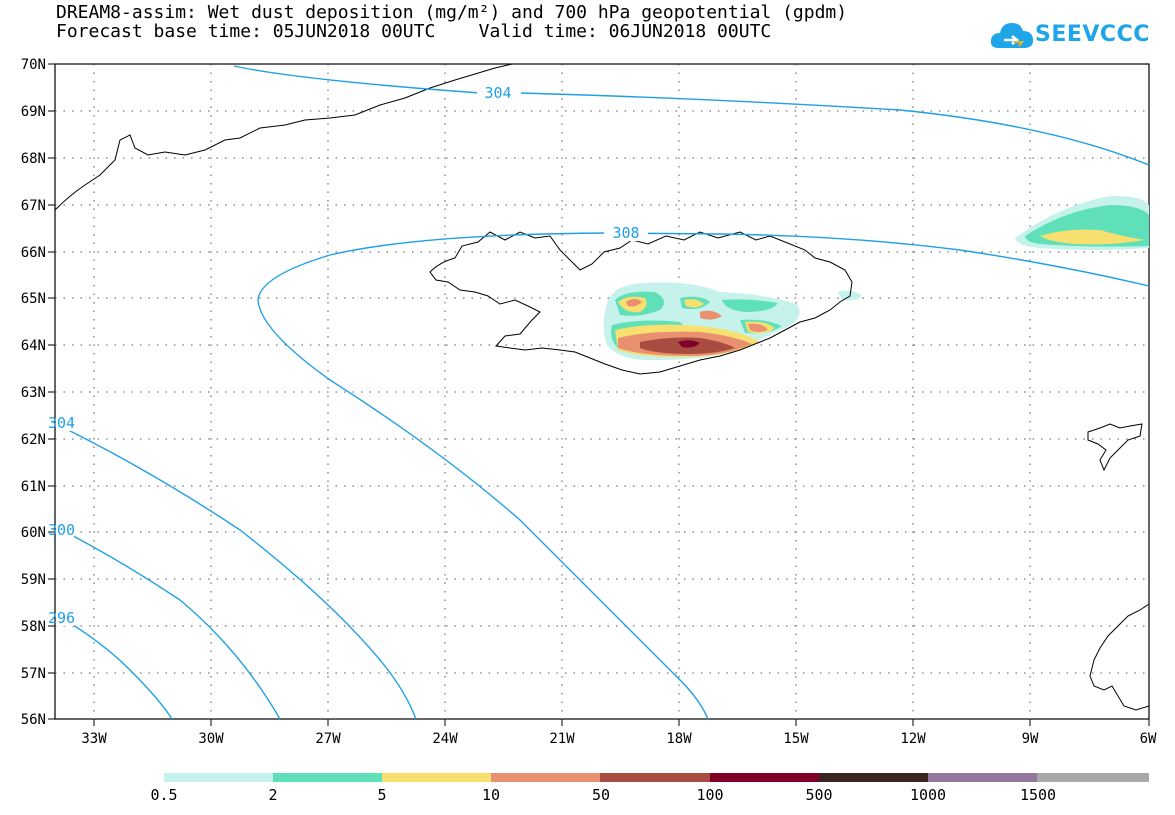 The width and height of the screenshot is (1175, 815). I want to click on seevccc-logo: SEEVCCC, so click(1069, 38).